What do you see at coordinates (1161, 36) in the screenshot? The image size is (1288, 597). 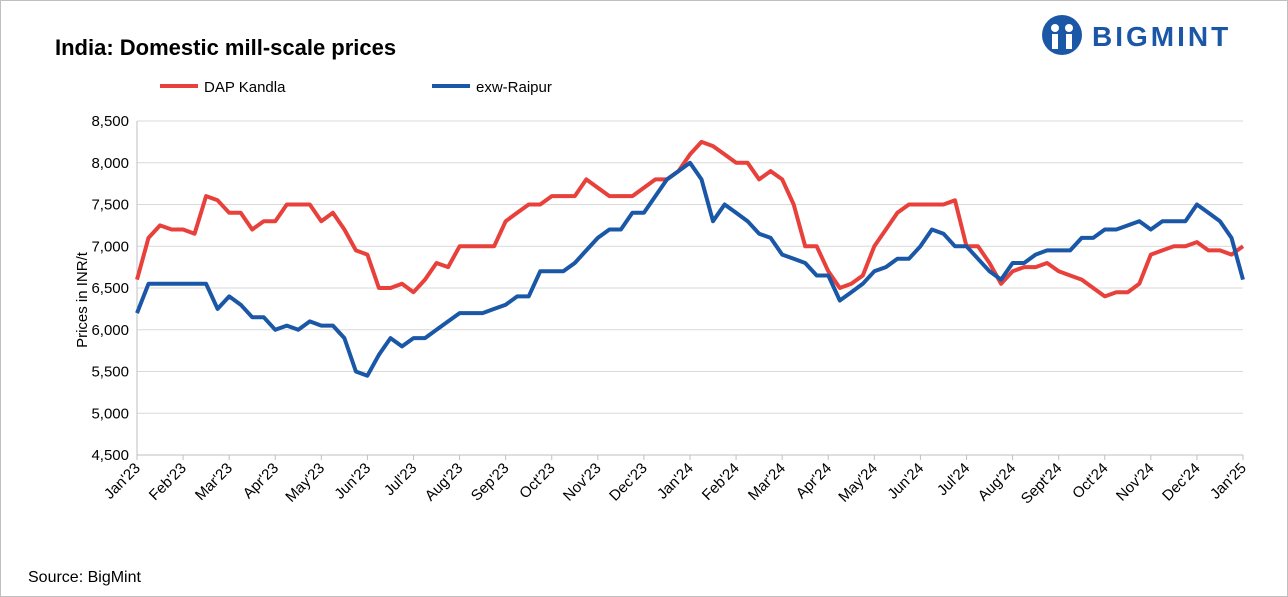 I see `logo-text: BIGMINT` at bounding box center [1161, 36].